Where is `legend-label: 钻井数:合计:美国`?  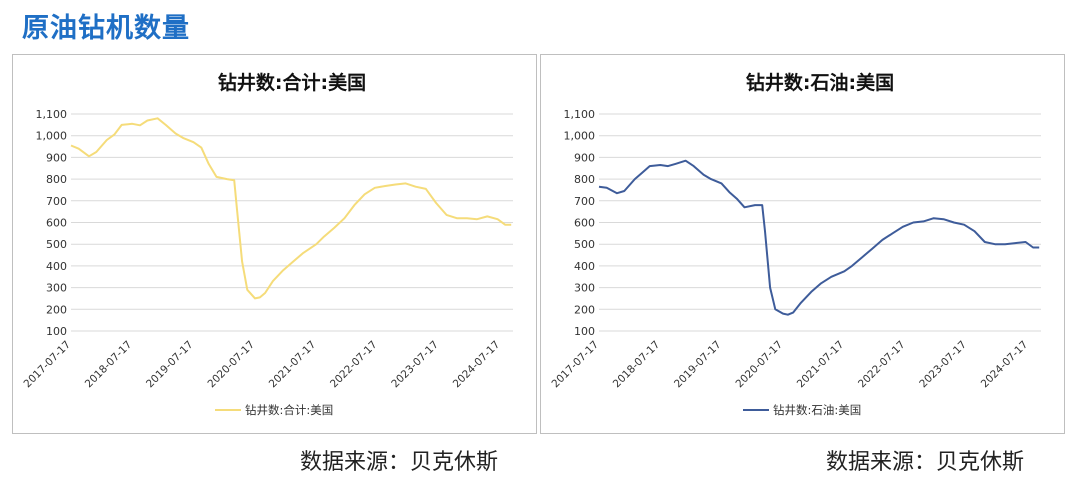
legend-label: 钻井数:合计:美国 is located at coordinates (289, 410).